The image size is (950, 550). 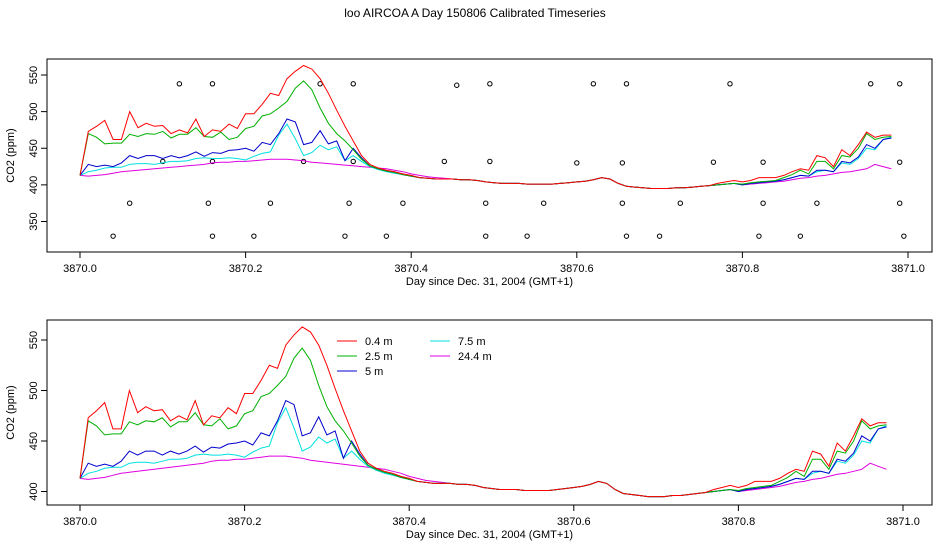 What do you see at coordinates (475, 357) in the screenshot?
I see `legend-label: 24.4 m` at bounding box center [475, 357].